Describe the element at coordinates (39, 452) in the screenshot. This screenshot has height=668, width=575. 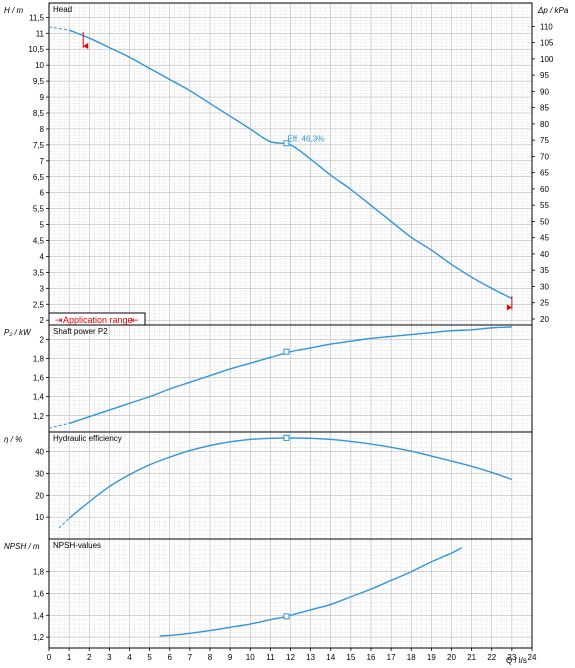
I see `y-tick-label: 40` at that location.